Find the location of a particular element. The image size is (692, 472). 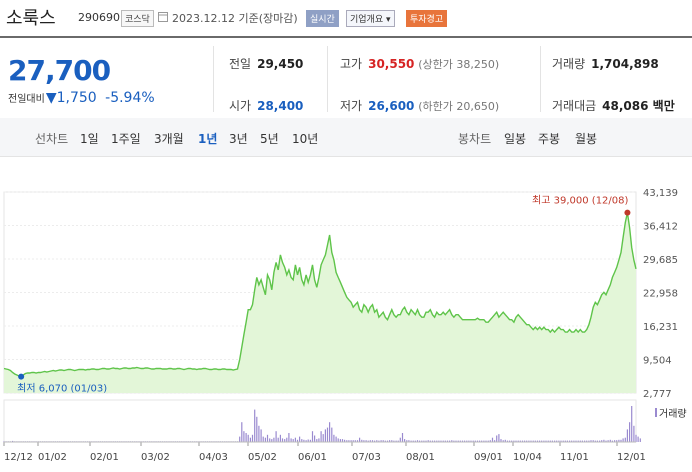

low-price: 저가 26,600 (하한가 20,650) is located at coordinates (419, 105).